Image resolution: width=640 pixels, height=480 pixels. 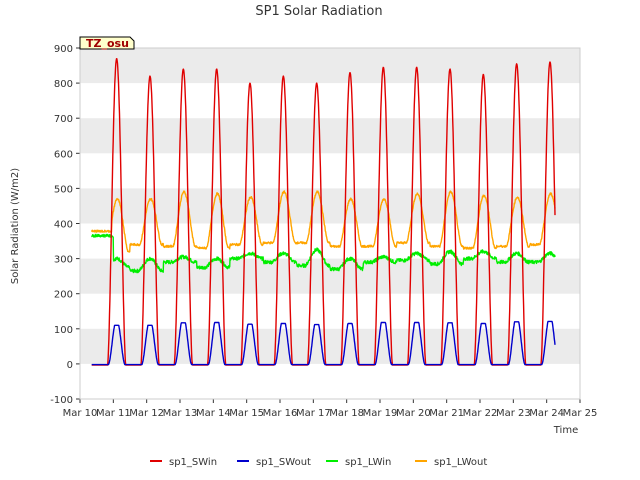 I want to click on x-tick-label: Mar 20, so click(x=413, y=413).